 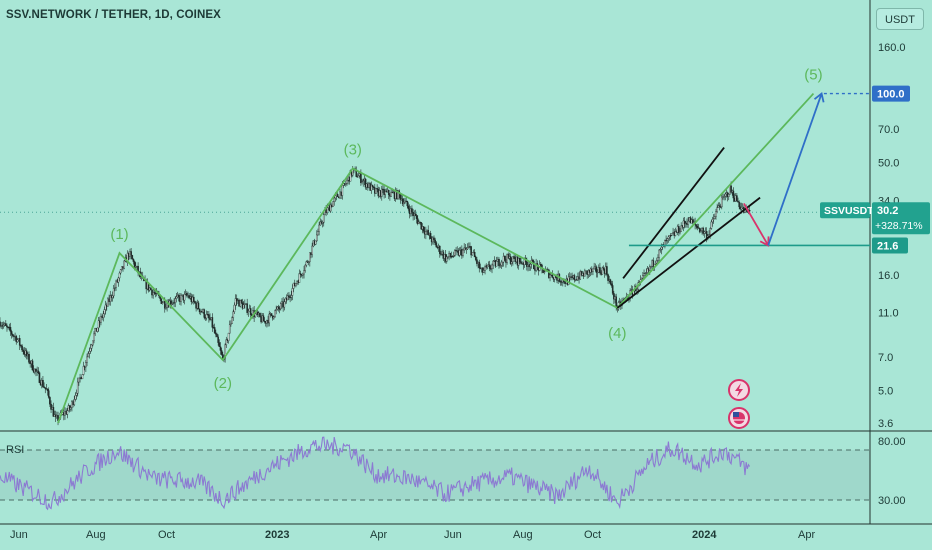 I want to click on flash-icon, so click(x=739, y=390).